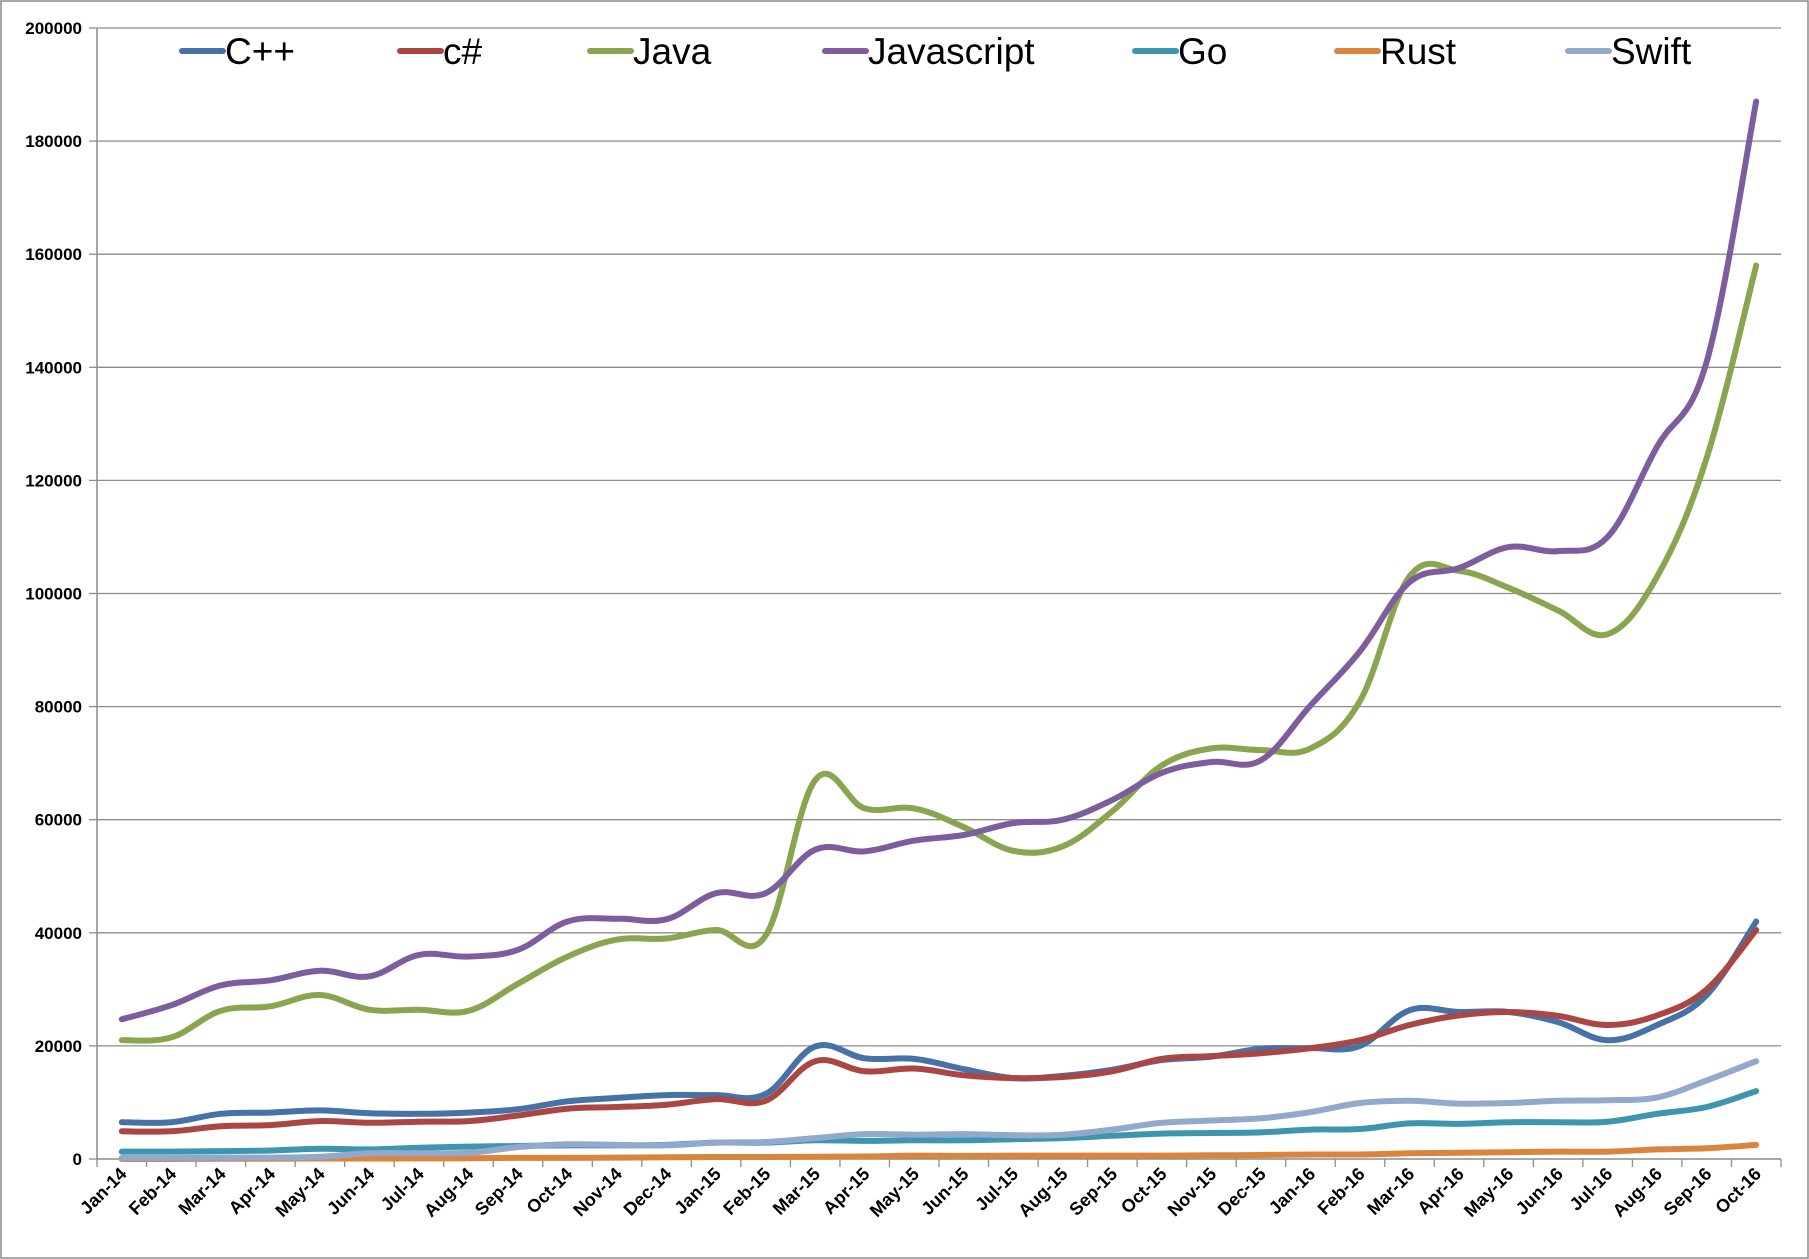 The image size is (1809, 1259). Describe the element at coordinates (53, 254) in the screenshot. I see `y-tick-label: 160000` at that location.